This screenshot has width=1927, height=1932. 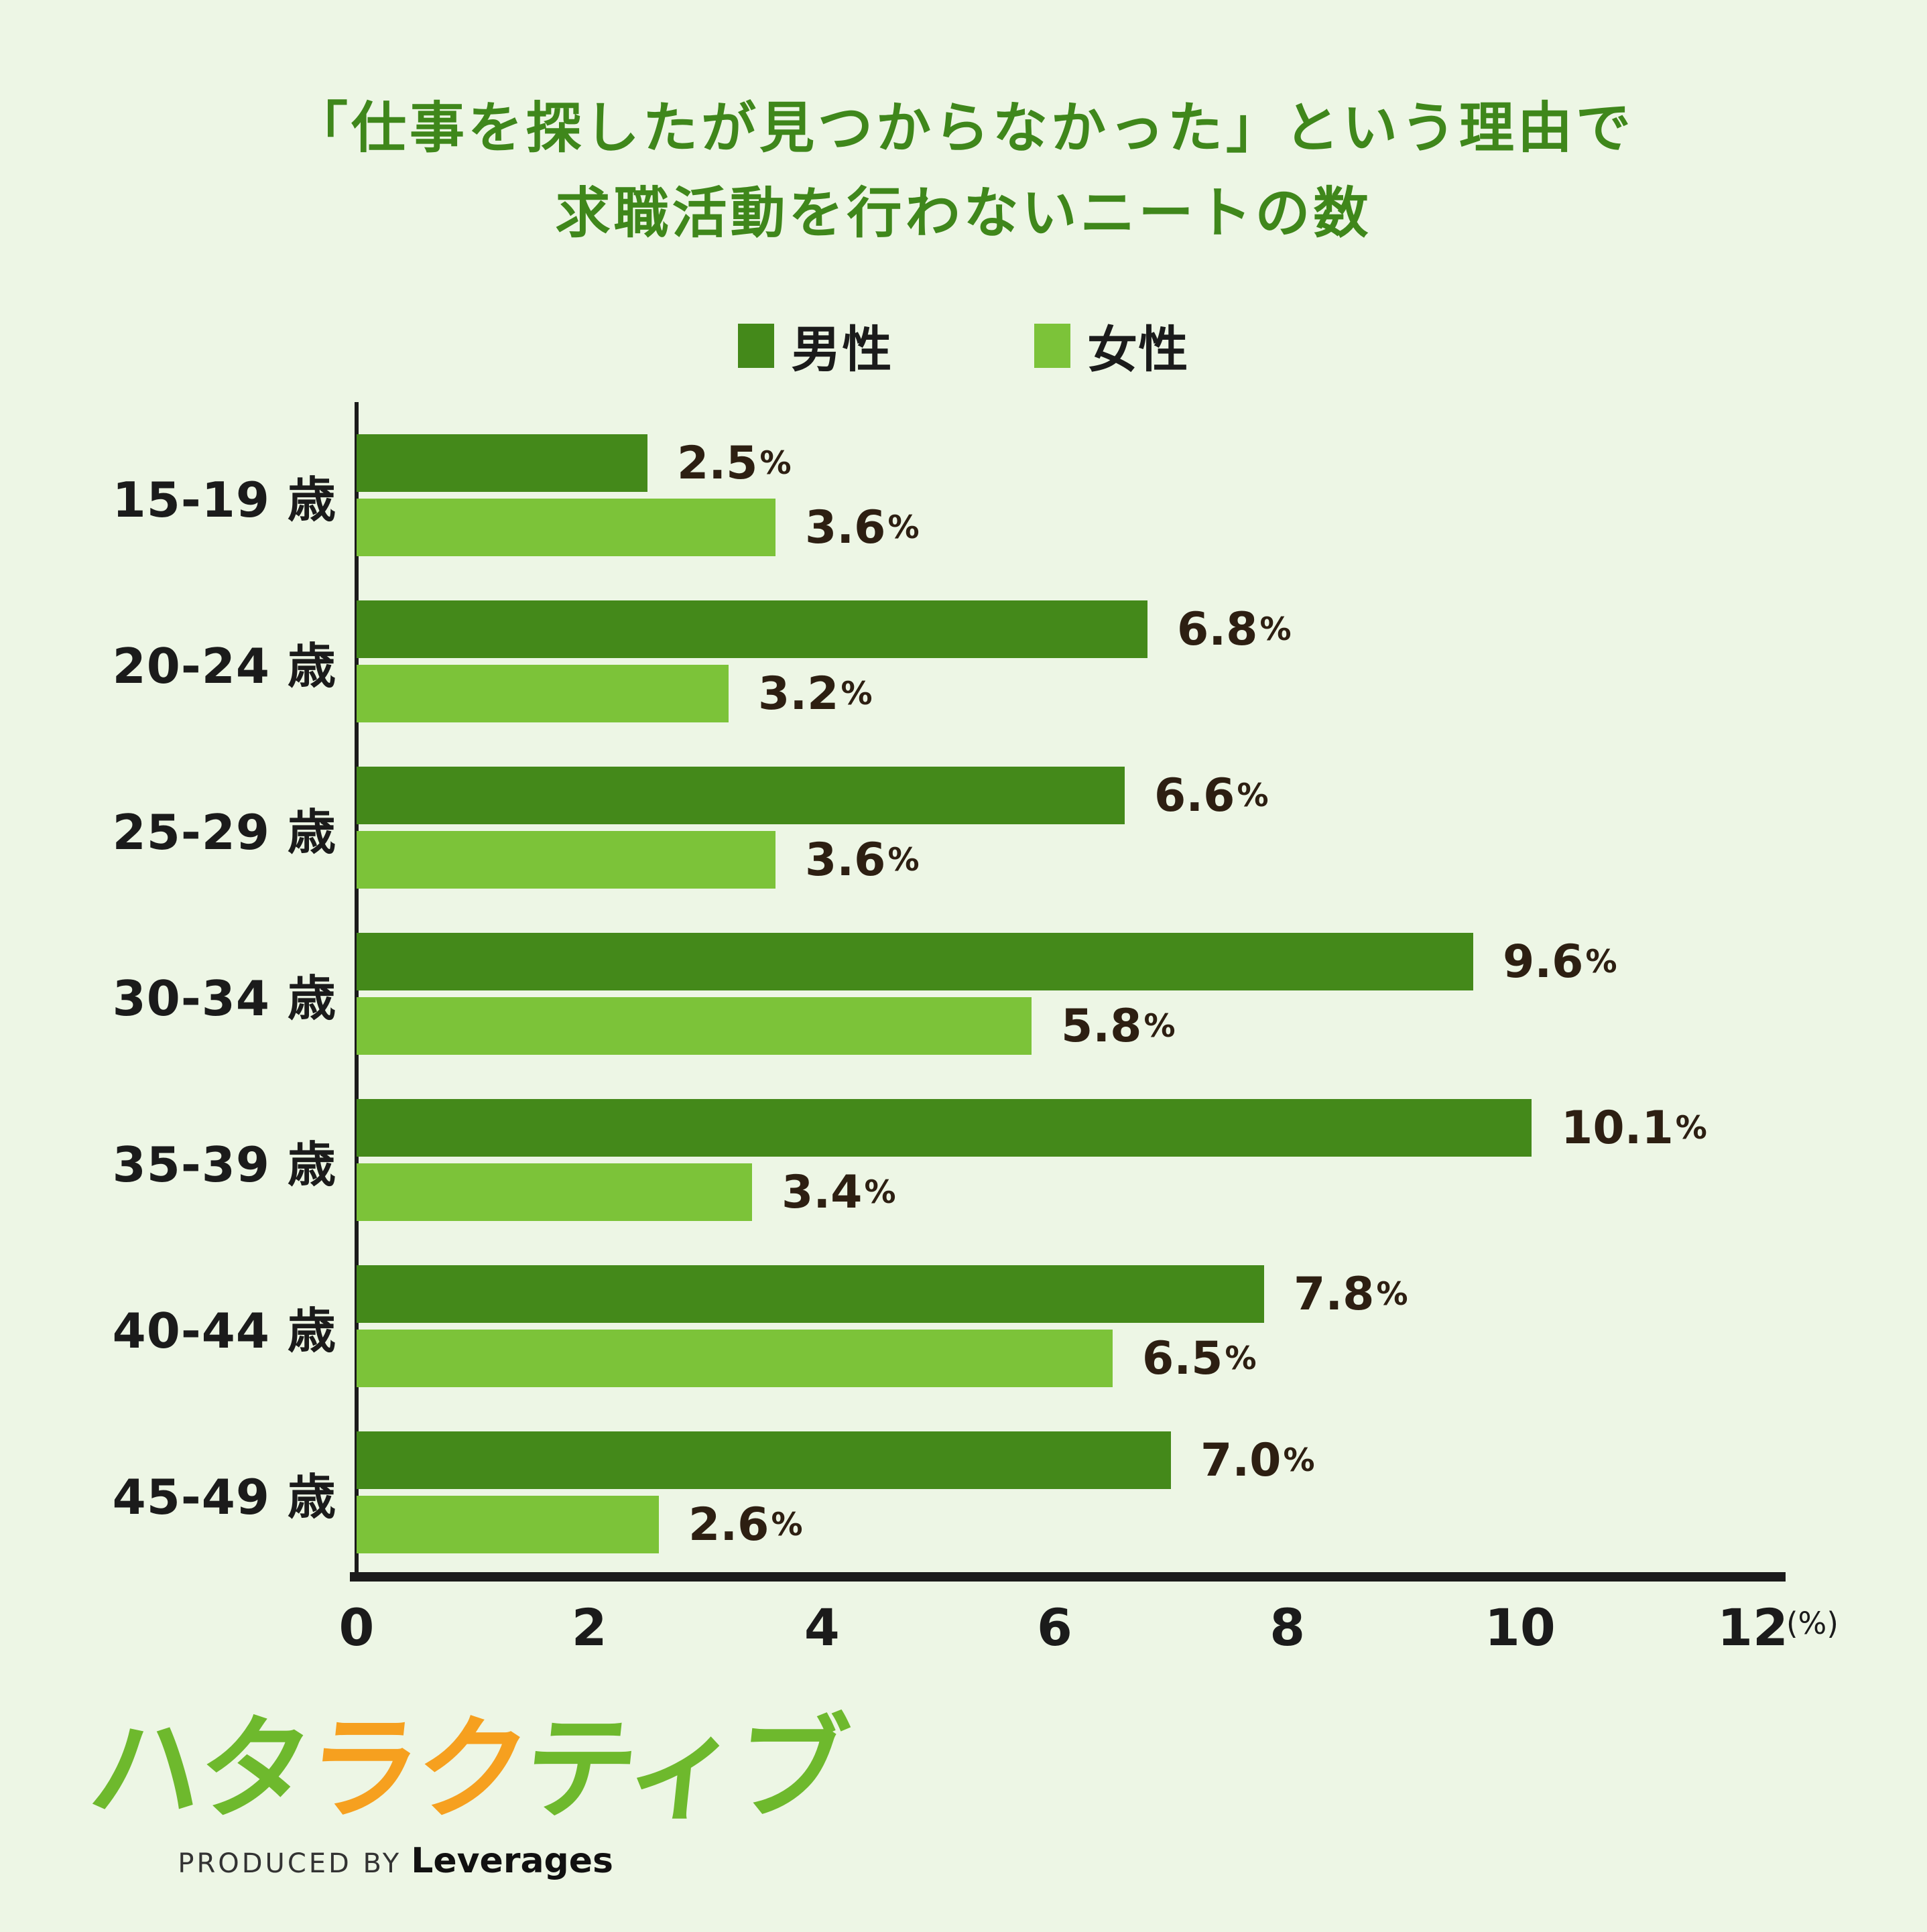 I want to click on female-bar-30-34歳, so click(x=694, y=1026).